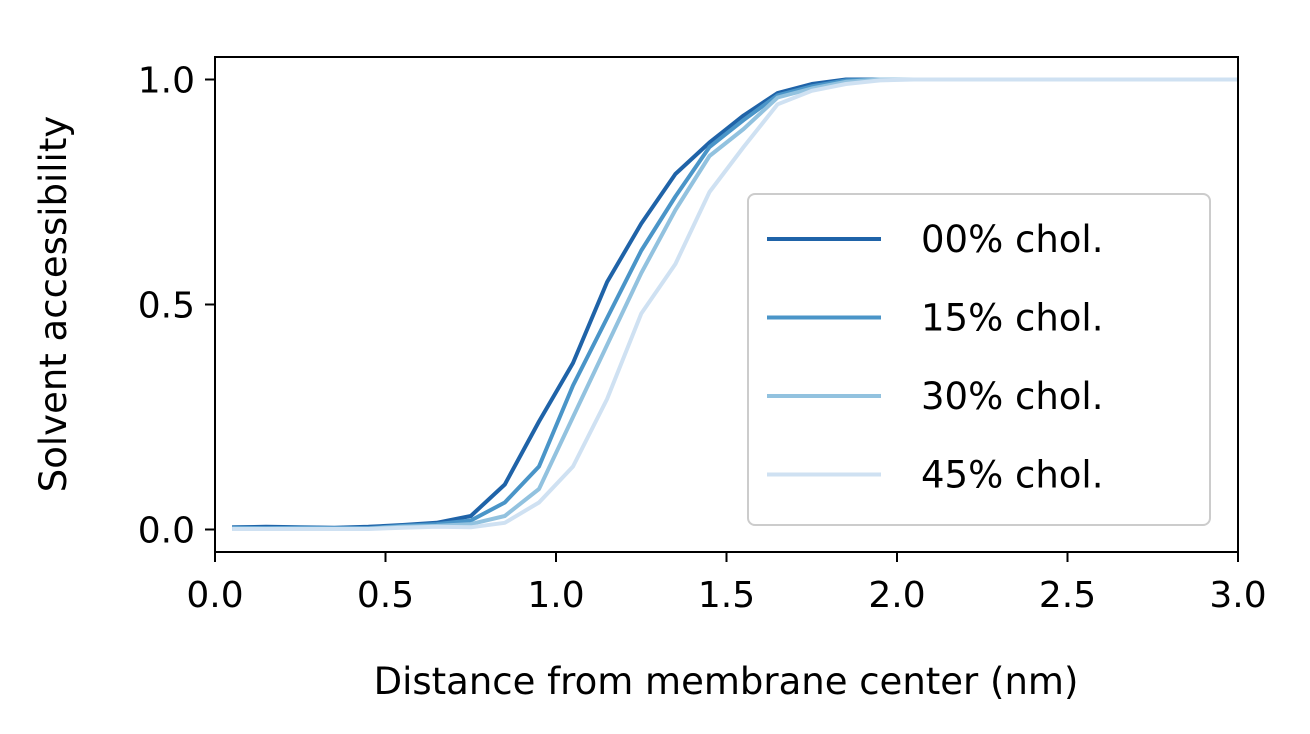 Image resolution: width=1310 pixels, height=734 pixels. I want to click on y-tick-label: 0.0, so click(166, 531).